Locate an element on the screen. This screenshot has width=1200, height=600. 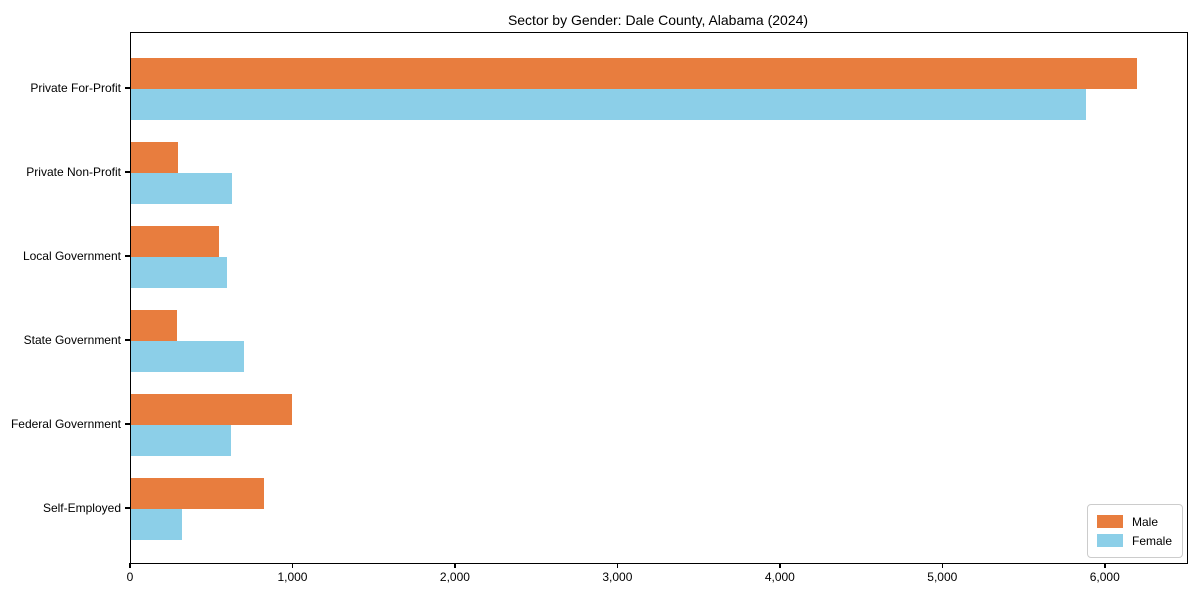
bar-male-private-for-profit is located at coordinates (634, 73).